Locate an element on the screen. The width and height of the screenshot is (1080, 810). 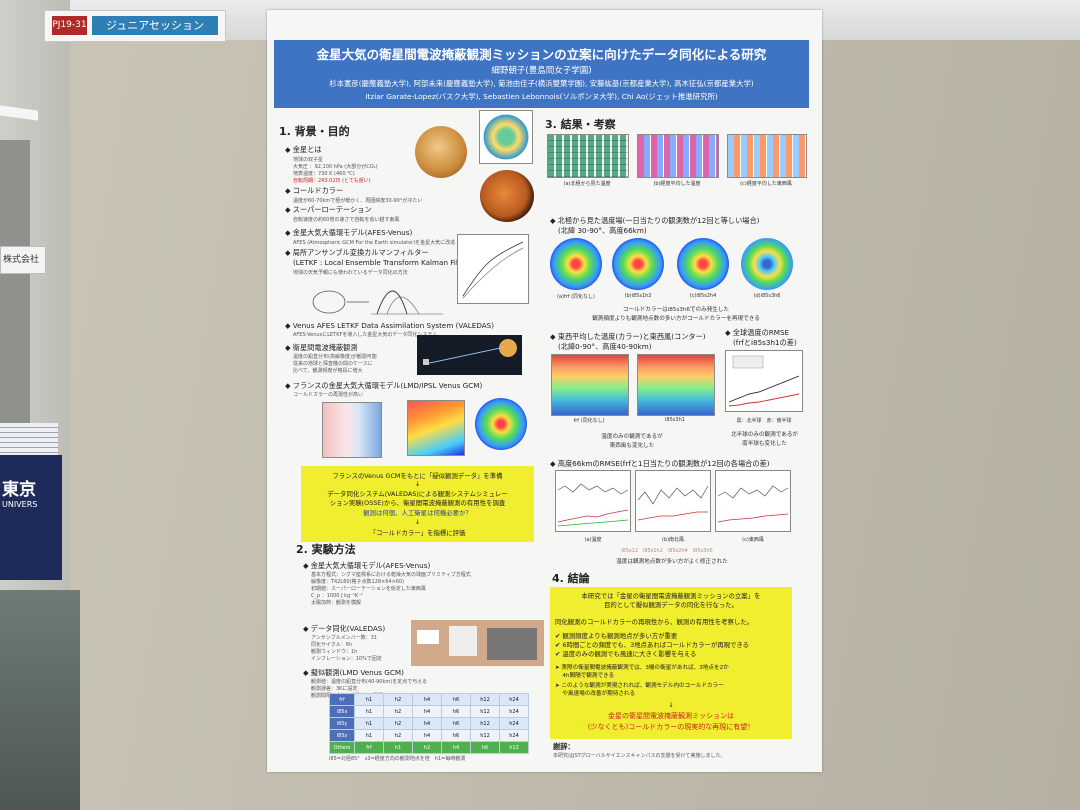
s3-zonal-finding-2: 東西風も変化した is located at coordinates (632, 446).